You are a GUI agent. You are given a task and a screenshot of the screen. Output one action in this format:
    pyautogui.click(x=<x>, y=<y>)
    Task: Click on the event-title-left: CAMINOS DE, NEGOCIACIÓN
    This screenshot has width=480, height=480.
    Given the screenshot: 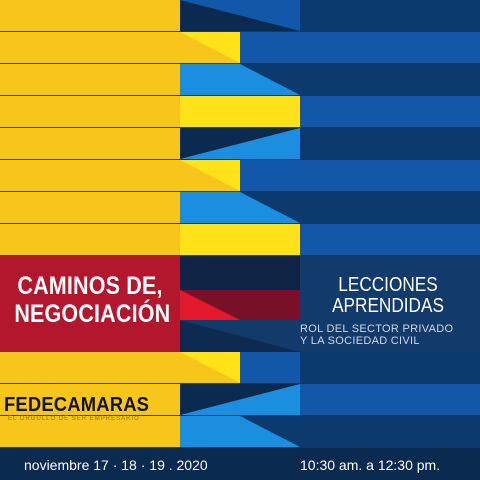 What is the action you would take?
    pyautogui.click(x=92, y=300)
    